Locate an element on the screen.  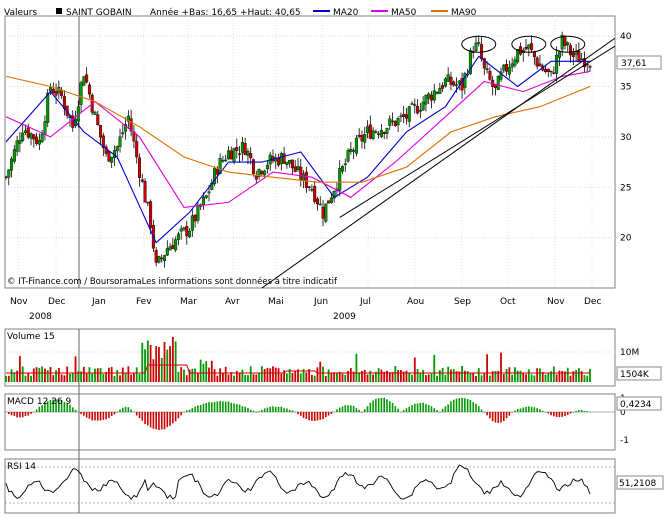
header-label: Valeurs is located at coordinates (20, 13).